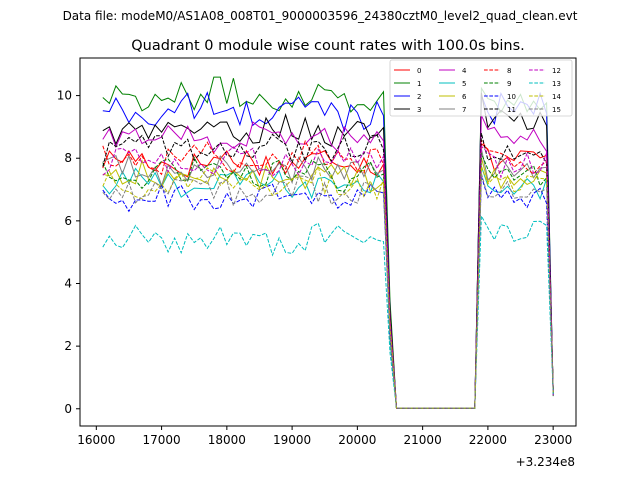  What do you see at coordinates (68, 221) in the screenshot?
I see `y-tick-label: 6` at bounding box center [68, 221].